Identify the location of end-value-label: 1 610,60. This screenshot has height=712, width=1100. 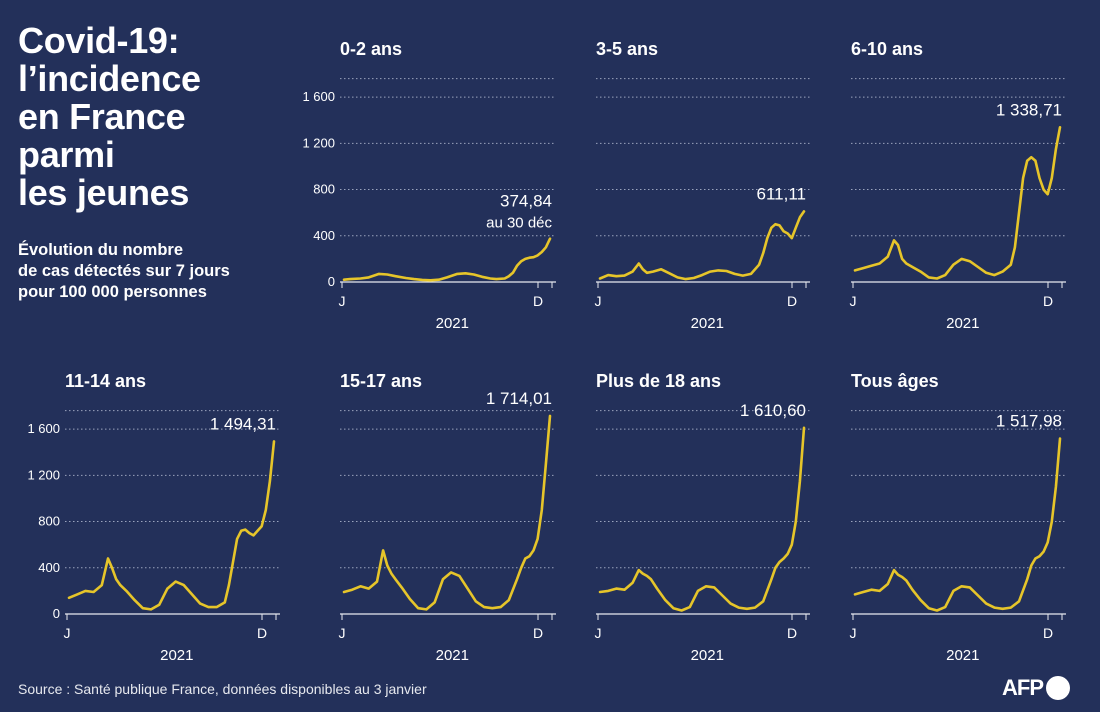
(773, 410).